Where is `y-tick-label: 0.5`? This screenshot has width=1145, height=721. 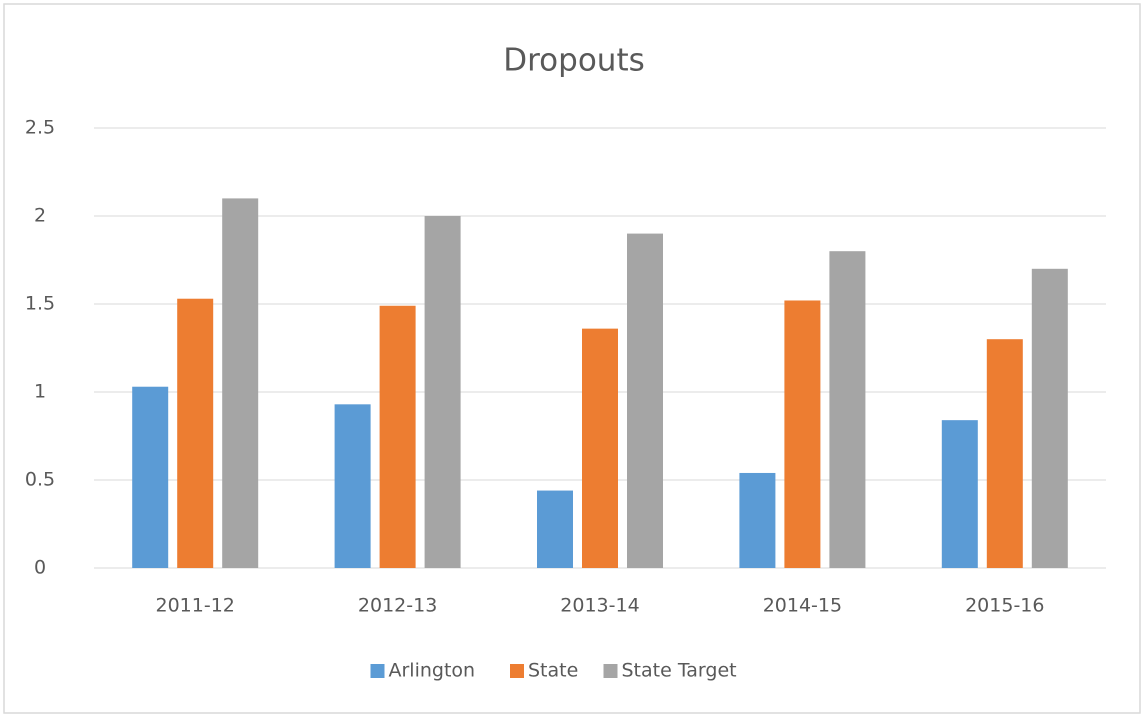
y-tick-label: 0.5 is located at coordinates (40, 480).